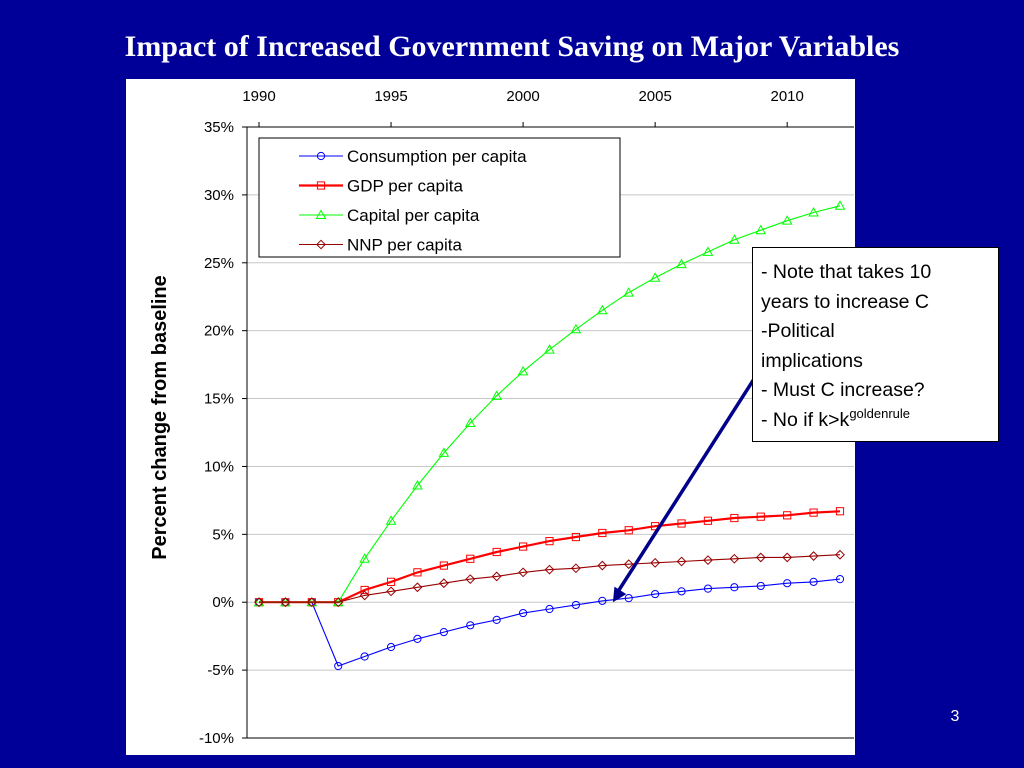 The height and width of the screenshot is (768, 1024). Describe the element at coordinates (219, 331) in the screenshot. I see `y-tick-label: 20%` at that location.